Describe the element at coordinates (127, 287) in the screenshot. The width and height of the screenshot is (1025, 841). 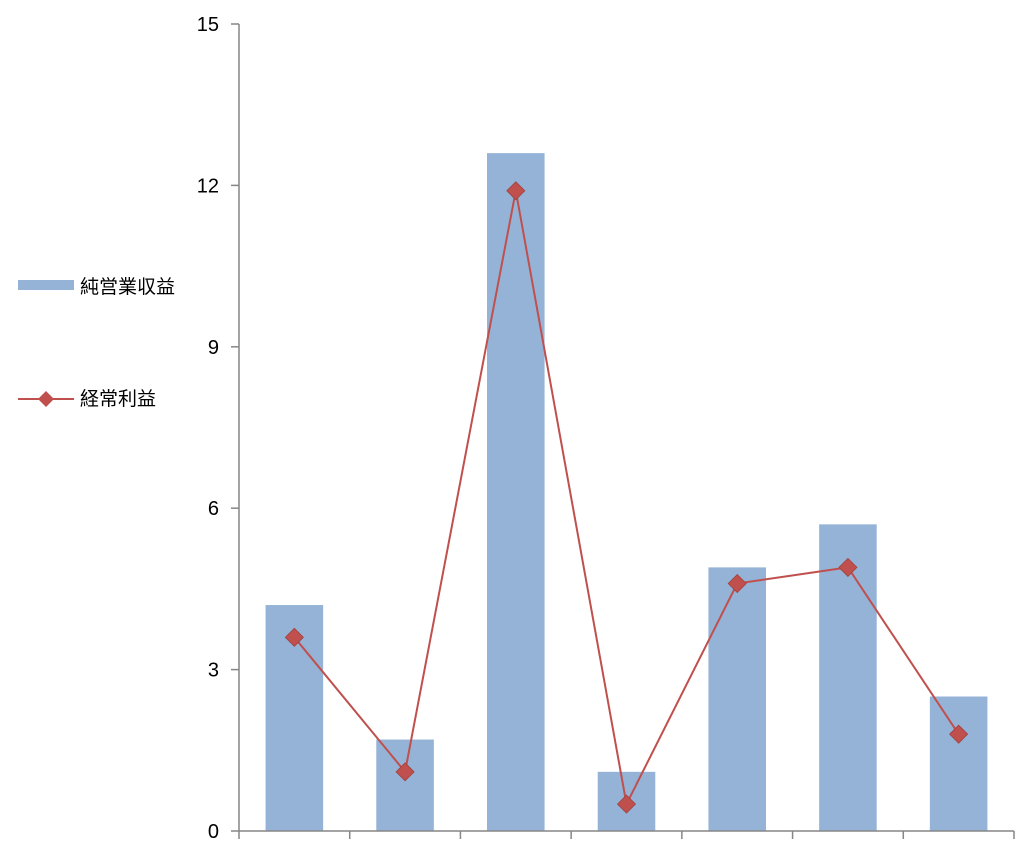
I see `legend-label-bar: 純営業収益` at that location.